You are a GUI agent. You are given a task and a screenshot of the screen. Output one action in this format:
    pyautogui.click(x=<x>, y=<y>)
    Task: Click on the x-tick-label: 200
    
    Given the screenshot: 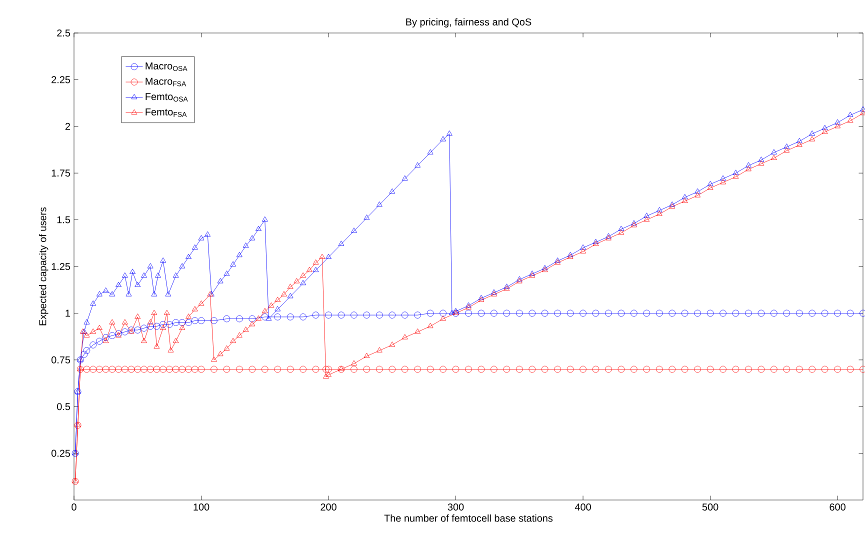 What is the action you would take?
    pyautogui.click(x=328, y=507)
    